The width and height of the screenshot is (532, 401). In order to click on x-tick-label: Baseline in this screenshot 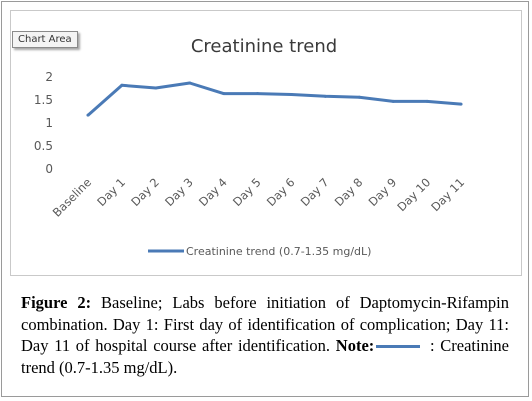, I will do `click(72, 197)`.